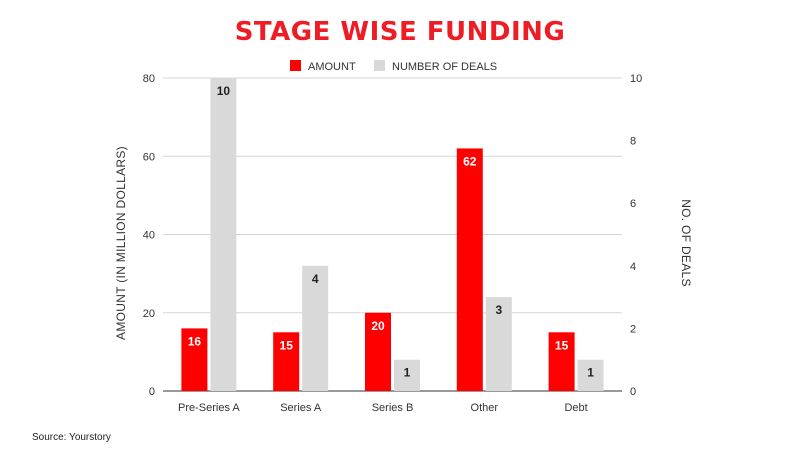 The image size is (800, 450). What do you see at coordinates (121, 243) in the screenshot?
I see `y-axis-label: AMOUNT (IN MILLION DOLLARS)` at bounding box center [121, 243].